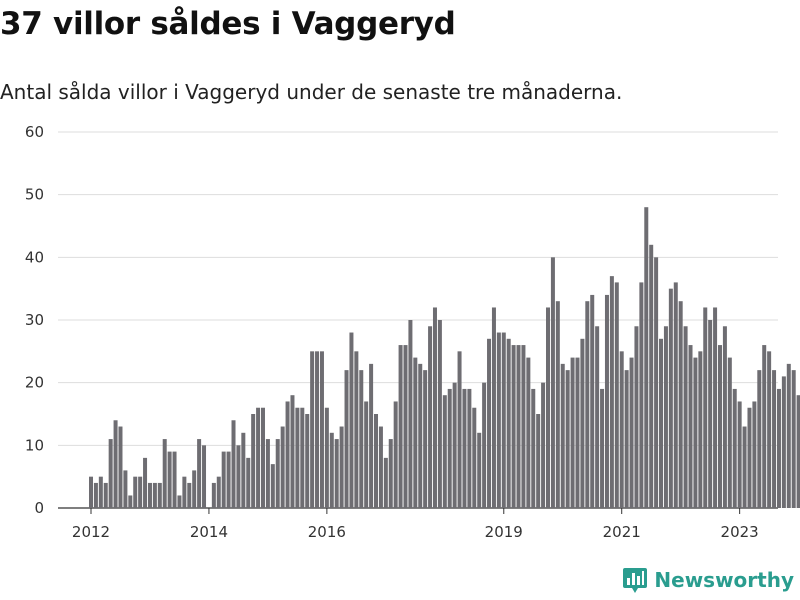  Describe the element at coordinates (91, 532) in the screenshot. I see `x-tick-label: 2012` at that location.